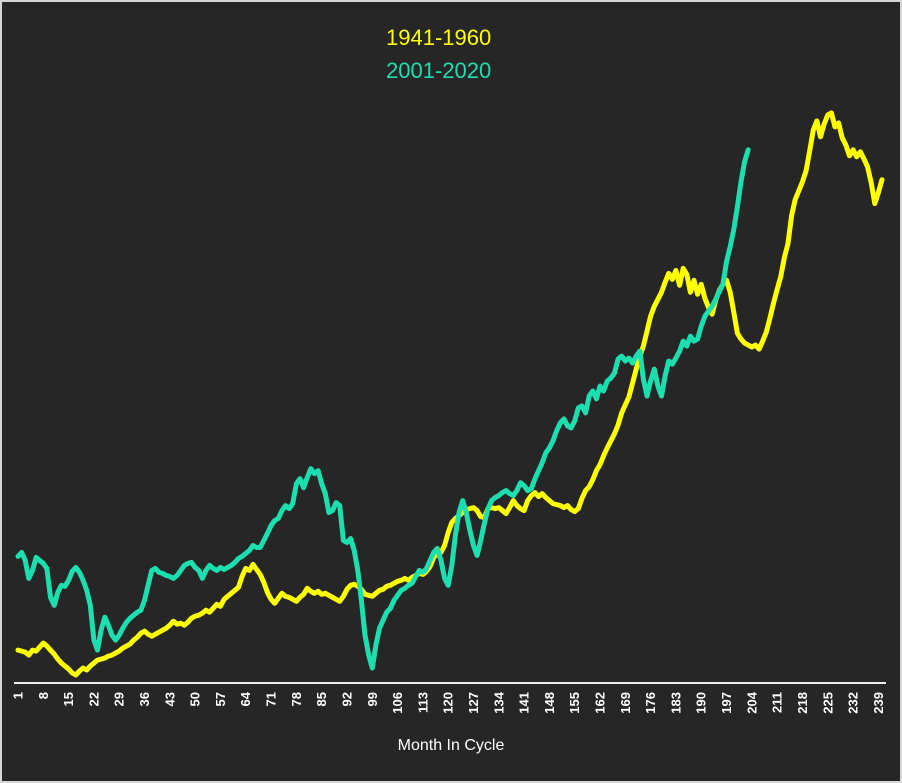 The image size is (902, 783). I want to click on x-tick-label: 22, so click(93, 699).